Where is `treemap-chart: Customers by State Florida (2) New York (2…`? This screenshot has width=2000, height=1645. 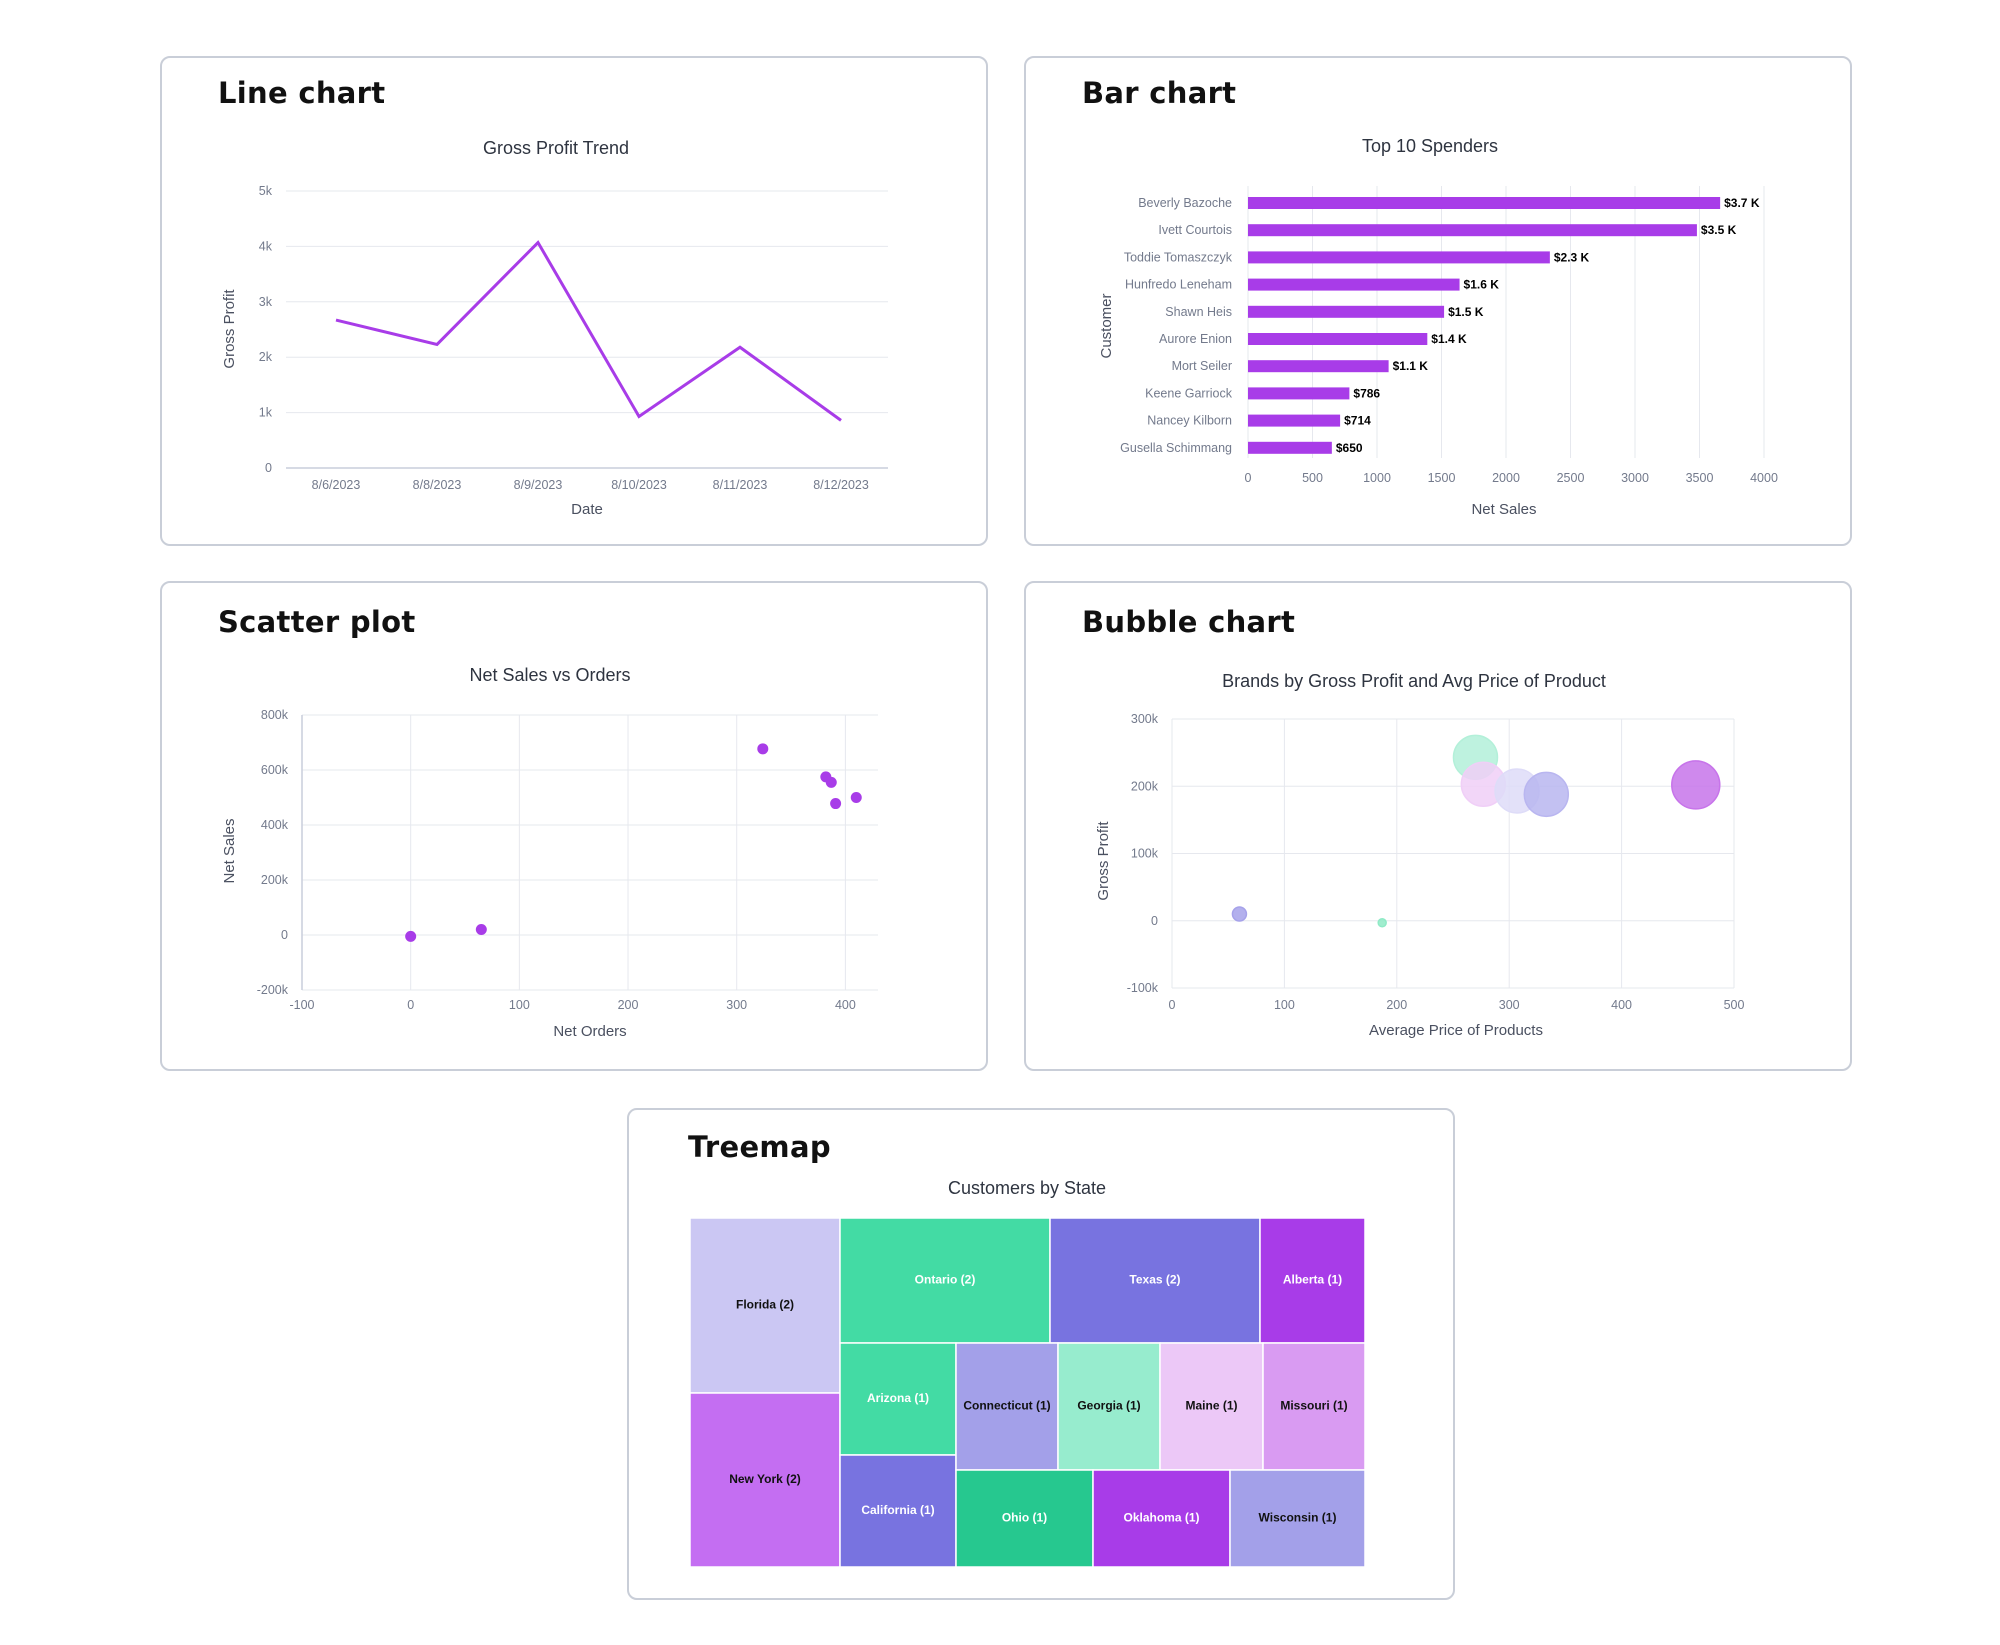
treemap-chart: Customers by State Florida (2) New York (2… is located at coordinates (1027, 1373).